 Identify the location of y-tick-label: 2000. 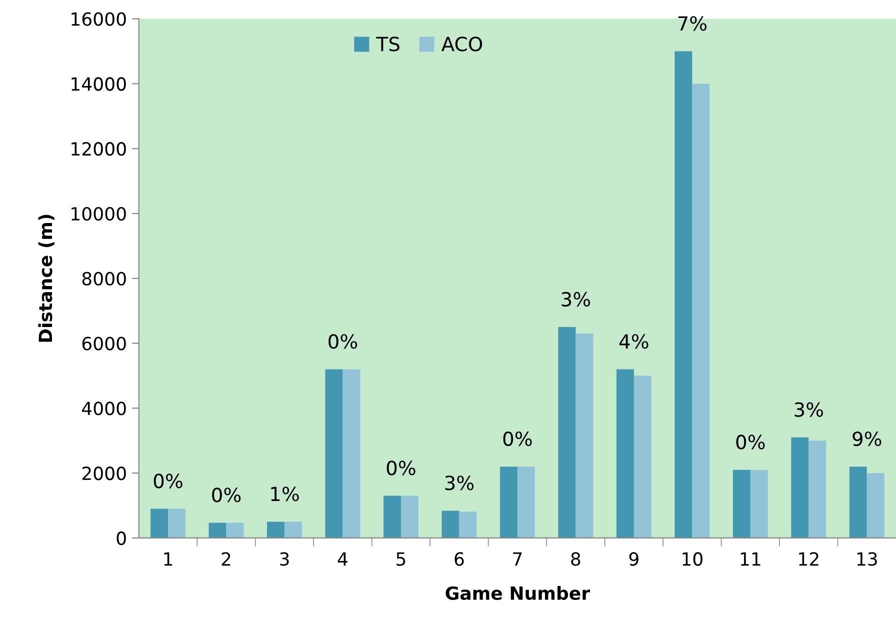
(104, 473).